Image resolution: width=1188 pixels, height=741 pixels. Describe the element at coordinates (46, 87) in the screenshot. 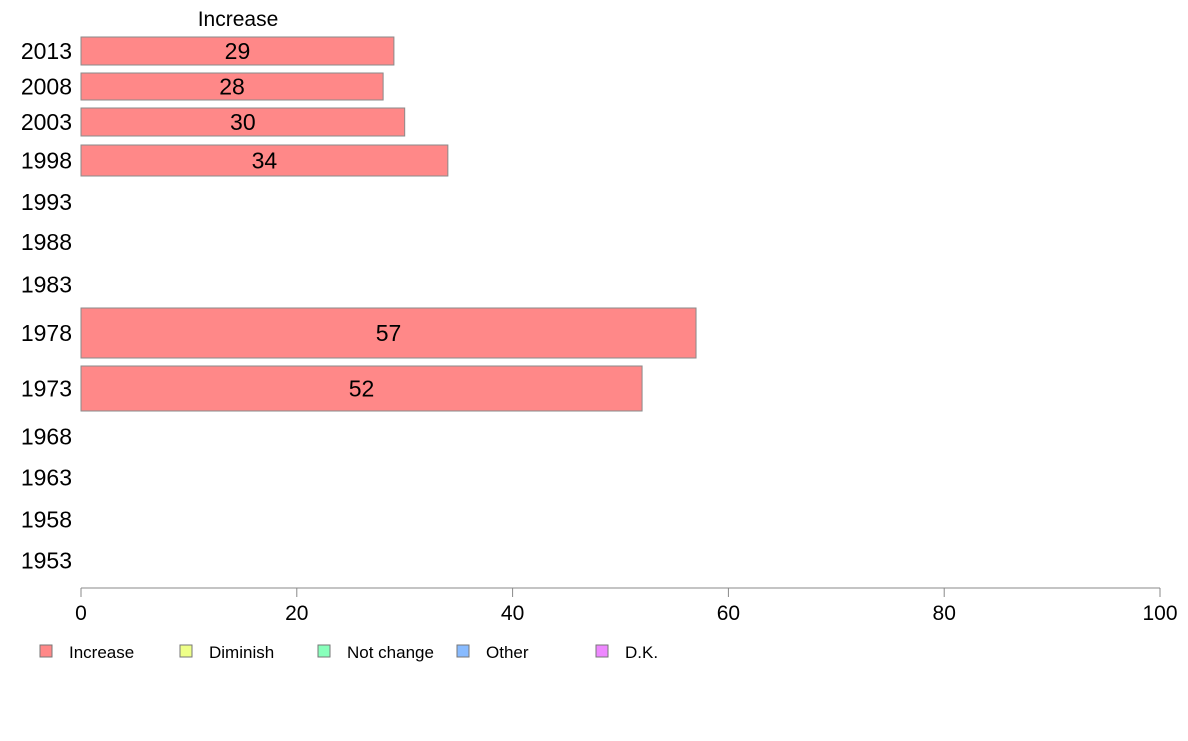

I see `category-label-2008: 2008` at that location.